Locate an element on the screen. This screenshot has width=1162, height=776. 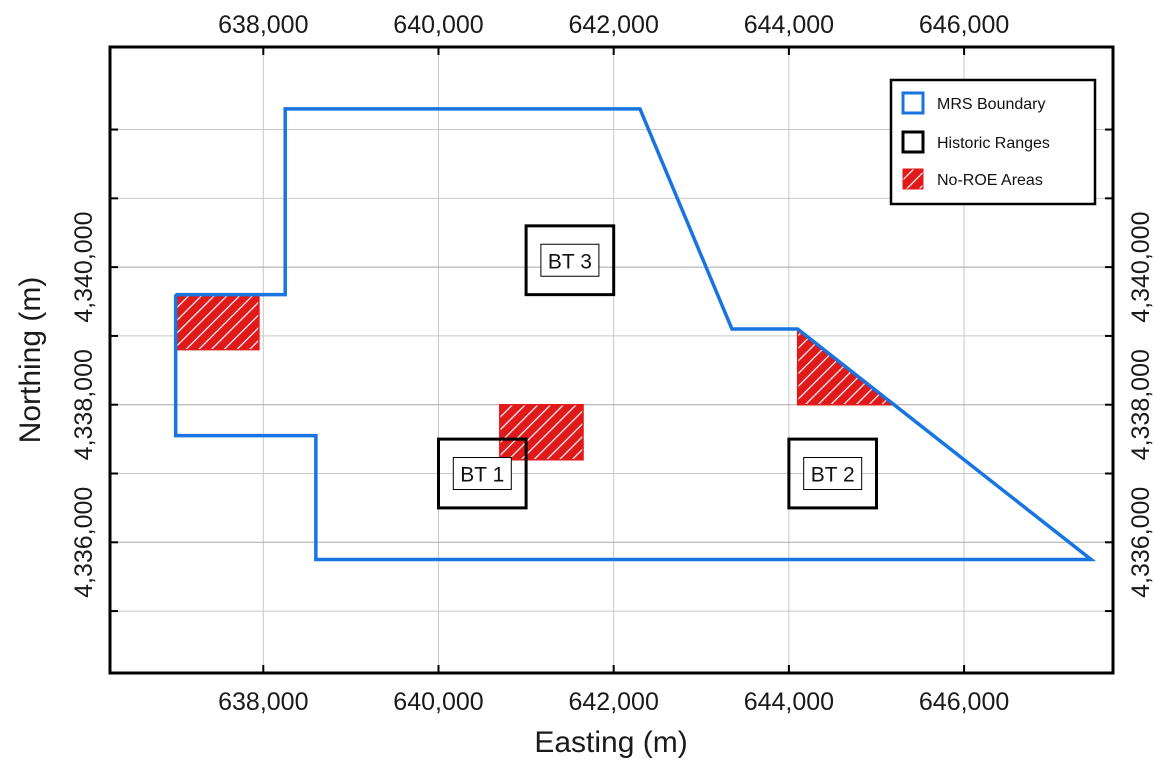
legend-label-no-roe-areas: No-ROE Areas is located at coordinates (990, 180).